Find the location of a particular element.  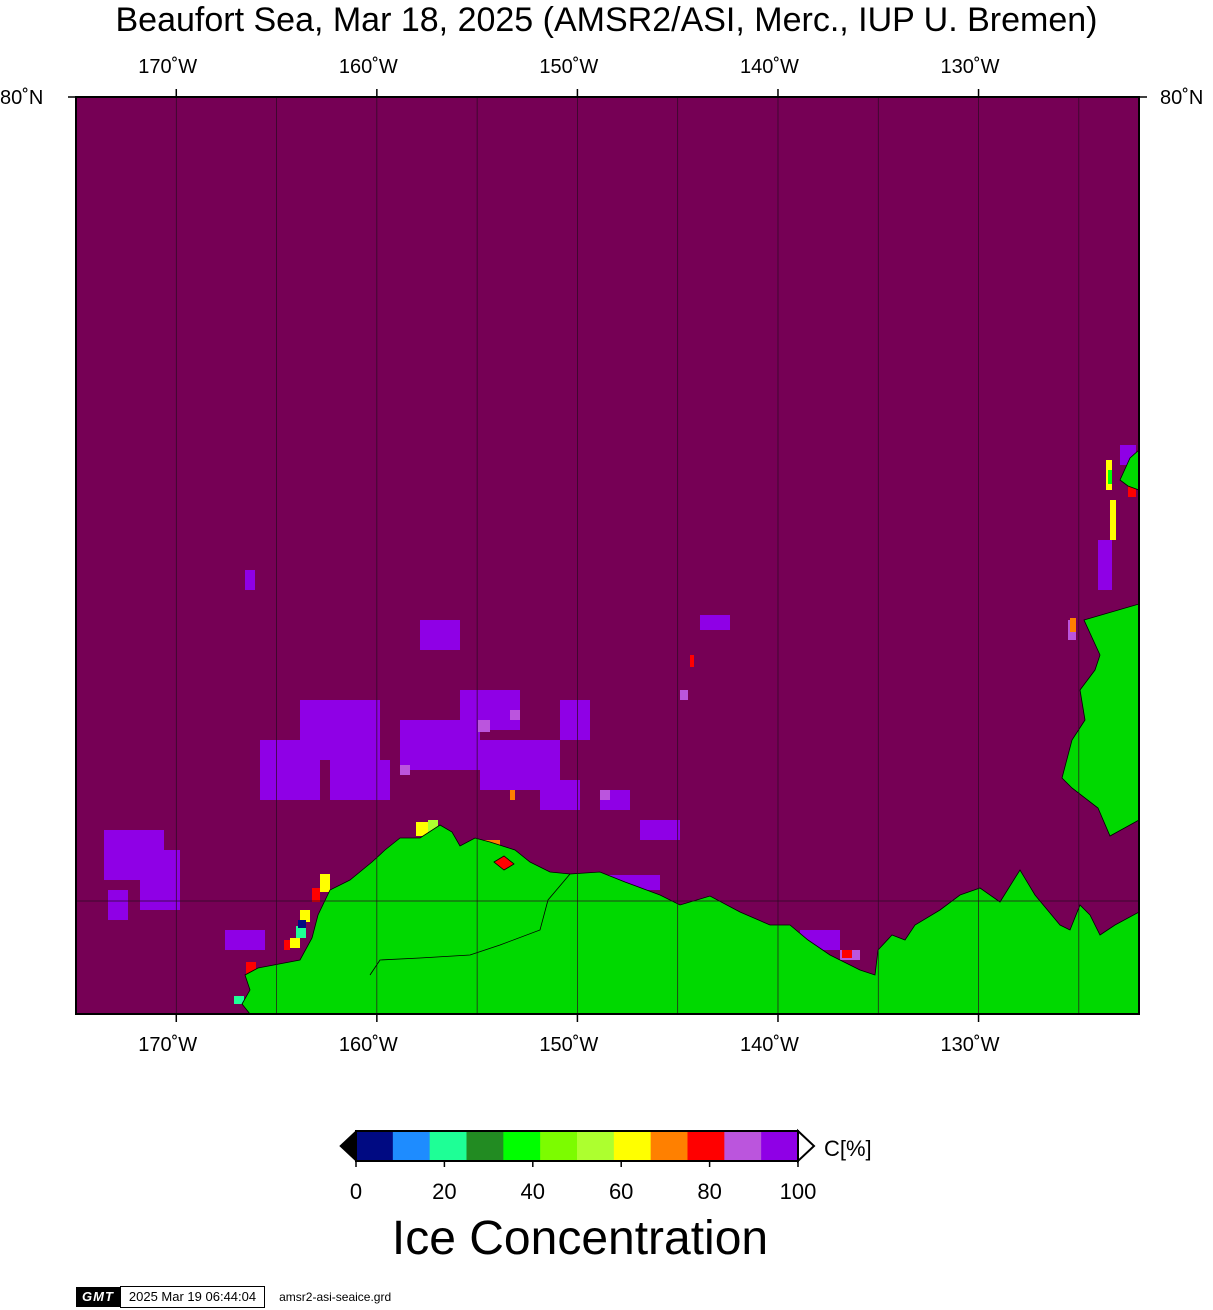

latitude-label-right: 80˚N is located at coordinates (1182, 98).